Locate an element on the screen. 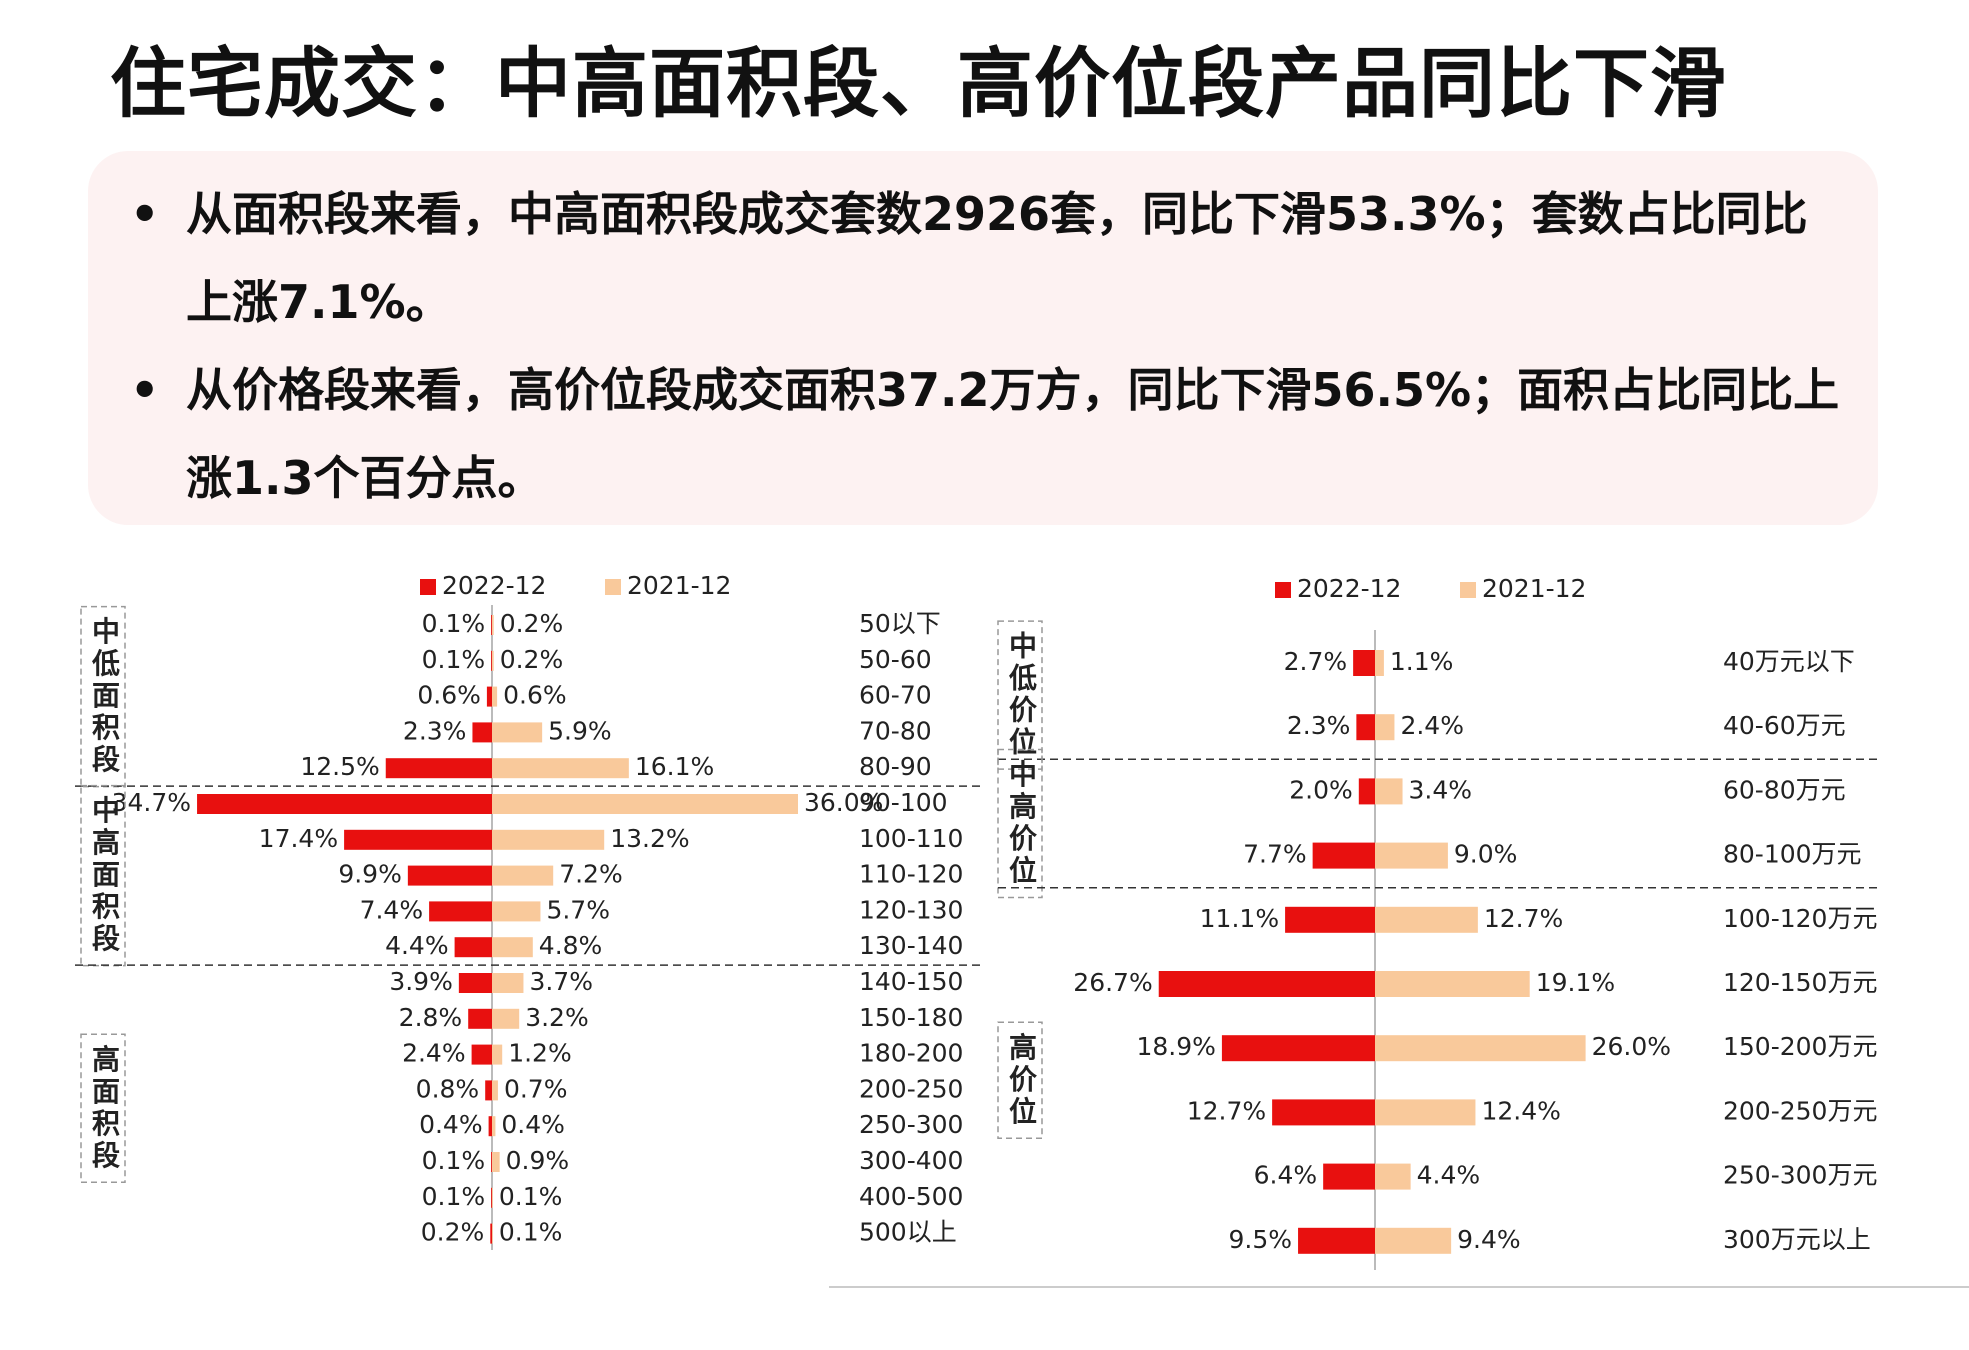 Image resolution: width=1969 pixels, height=1350 pixels. value-label: 3.4% is located at coordinates (1441, 789).